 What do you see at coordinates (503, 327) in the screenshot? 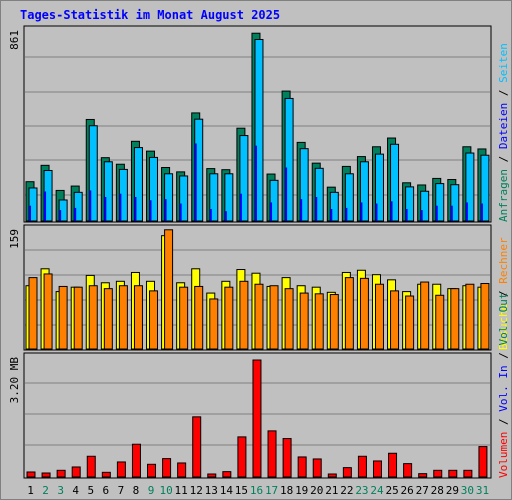
I see `legend-entry-besuche: Besuche` at bounding box center [503, 327].